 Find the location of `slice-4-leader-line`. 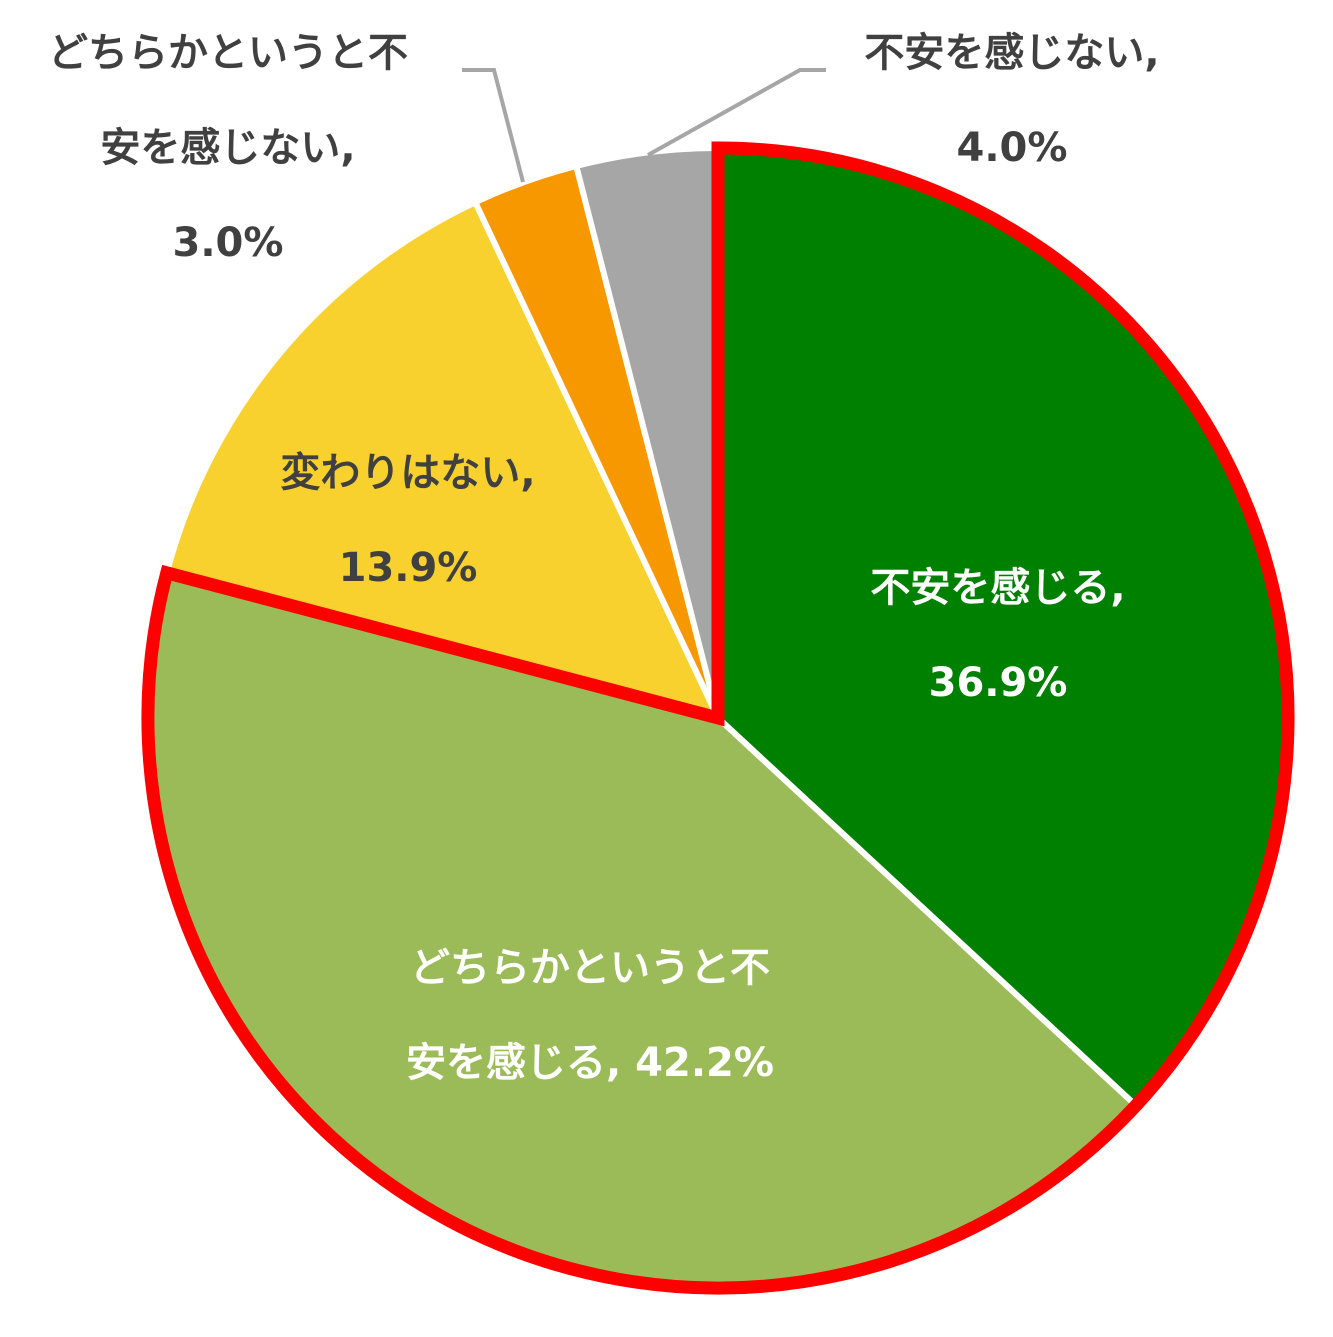

slice-4-leader-line is located at coordinates (493, 125).